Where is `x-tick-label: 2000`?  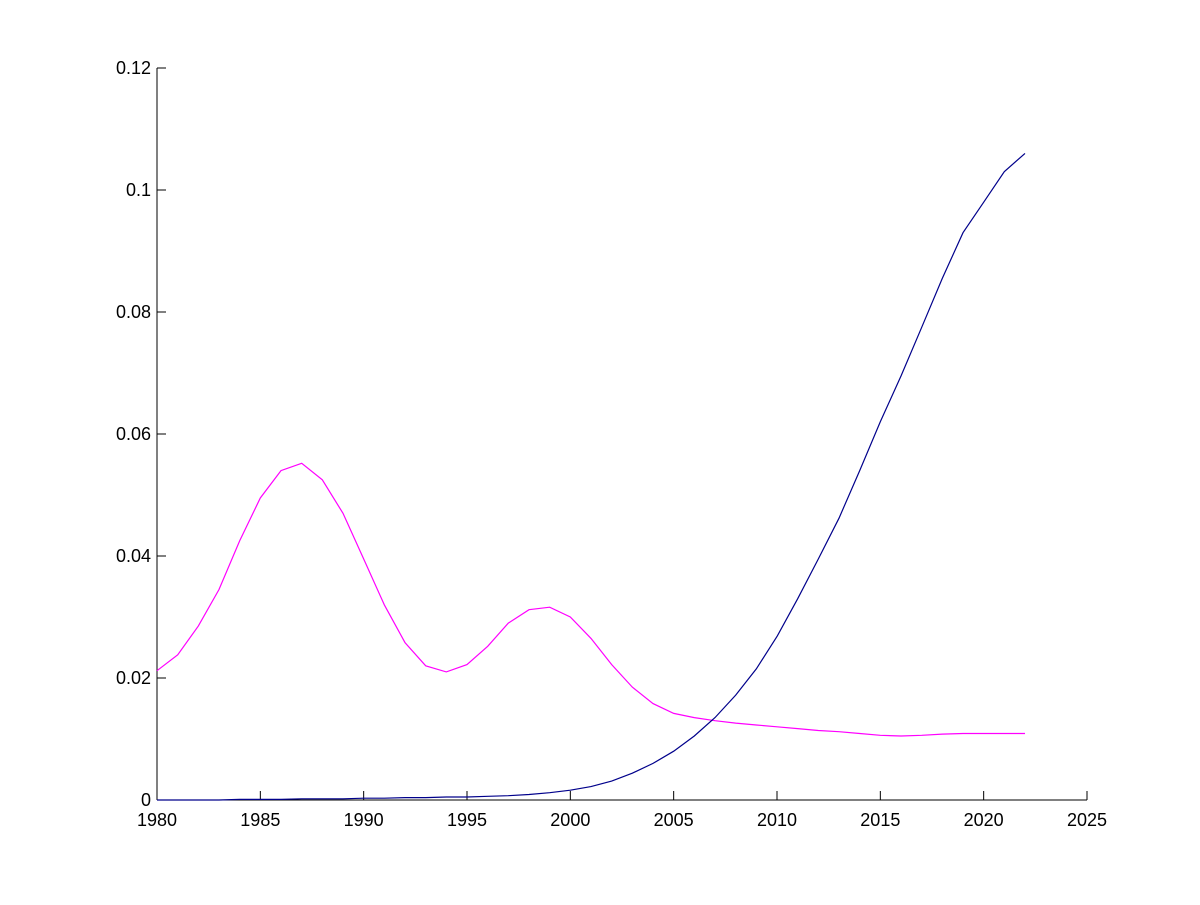
x-tick-label: 2000 is located at coordinates (570, 820).